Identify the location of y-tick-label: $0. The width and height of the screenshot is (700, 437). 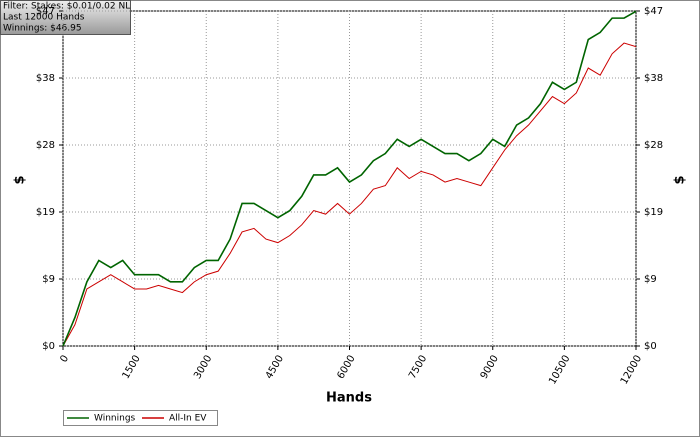
(48, 346).